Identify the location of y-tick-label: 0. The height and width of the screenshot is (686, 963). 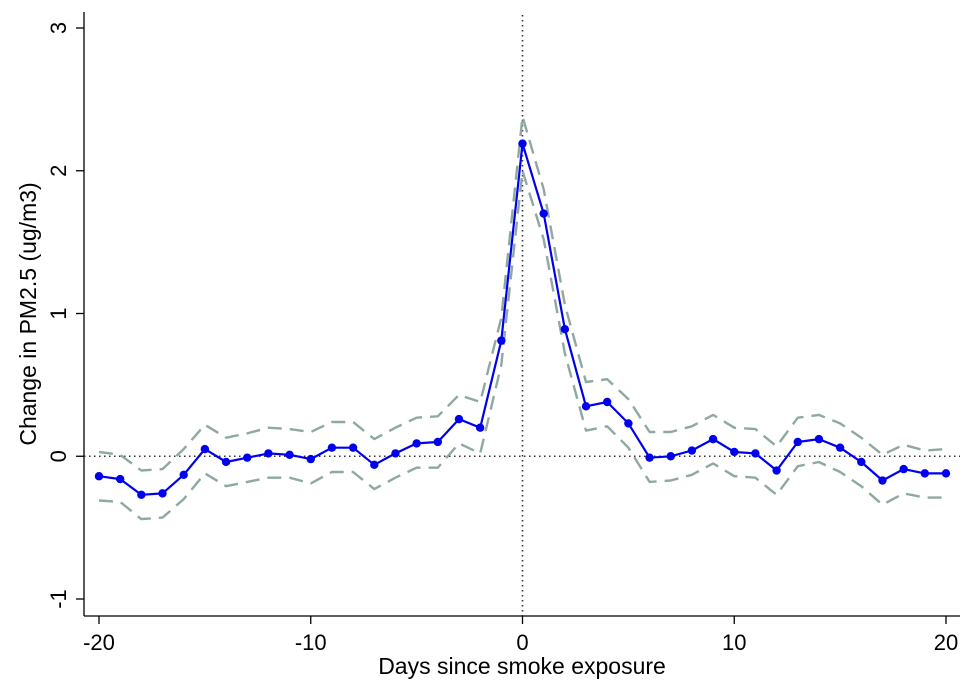
(58, 456).